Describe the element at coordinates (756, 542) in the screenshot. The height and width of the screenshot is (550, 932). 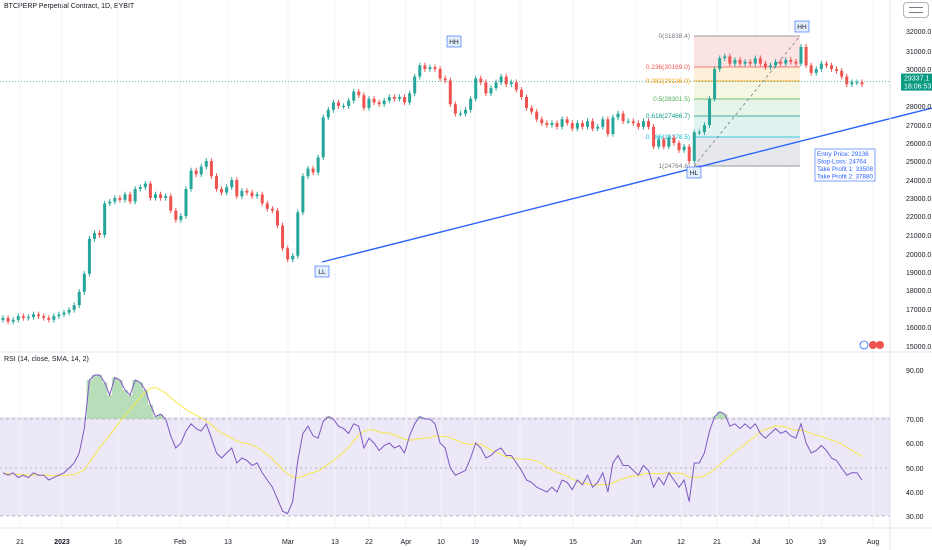
I see `time-tick-label: Jul` at that location.